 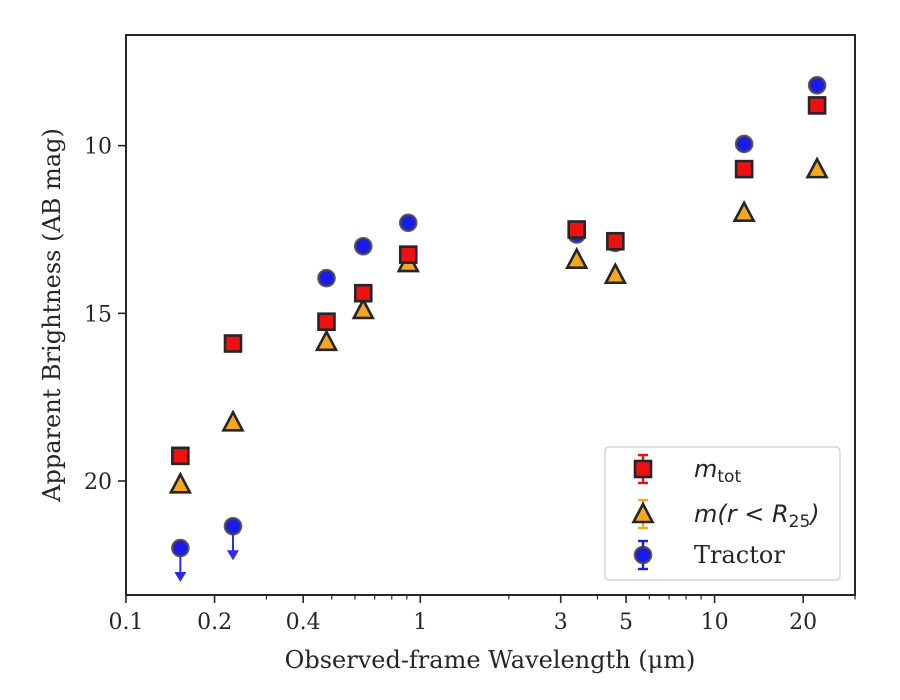 What do you see at coordinates (420, 622) in the screenshot?
I see `x-tick-label: 1` at bounding box center [420, 622].